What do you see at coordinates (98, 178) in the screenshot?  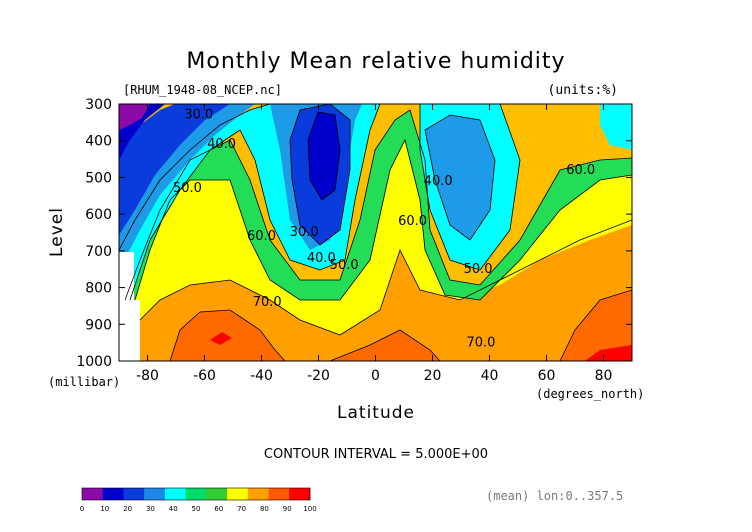 I see `y-tick-label: 500` at bounding box center [98, 178].